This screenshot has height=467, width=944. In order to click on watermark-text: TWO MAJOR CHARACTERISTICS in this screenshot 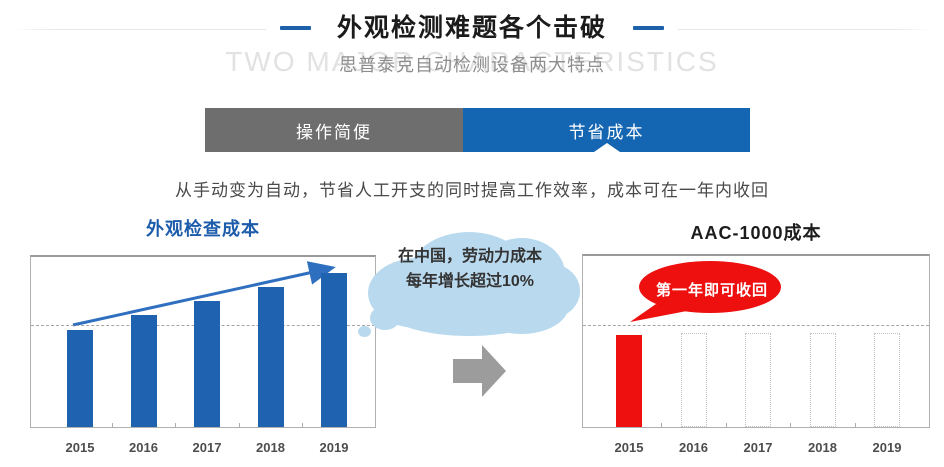, I will do `click(472, 61)`.